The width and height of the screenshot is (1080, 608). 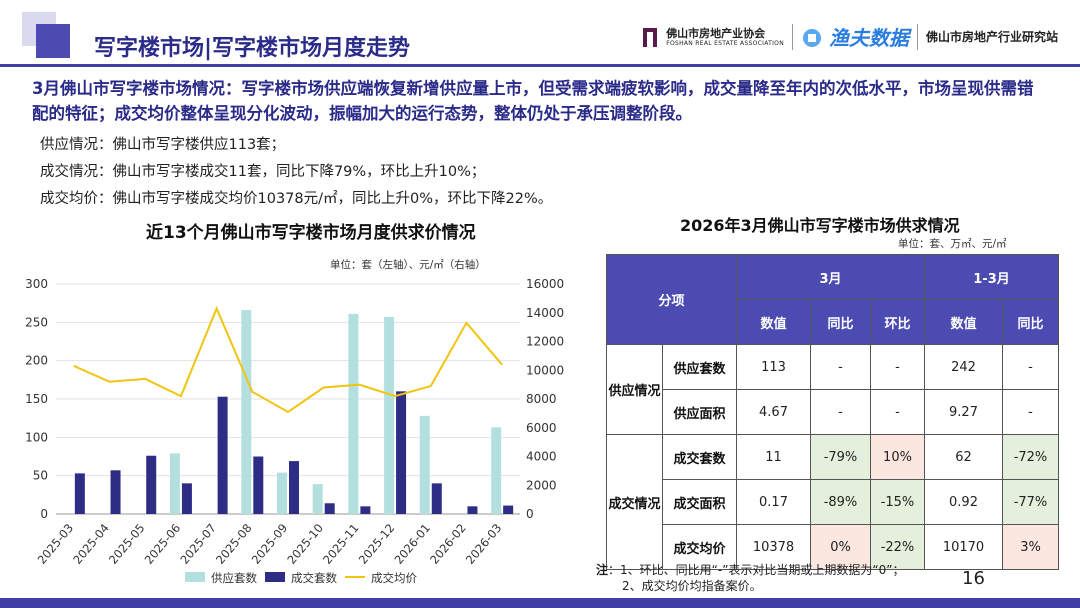 What do you see at coordinates (311, 233) in the screenshot?
I see `chart-title: 近13个月佛山市写字楼市场月度供求价情况` at bounding box center [311, 233].